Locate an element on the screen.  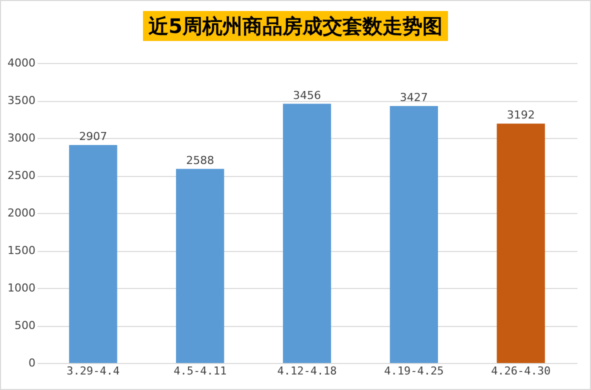
chart-title: 近5周杭州商品房成交套数走势图 is located at coordinates (295, 26).